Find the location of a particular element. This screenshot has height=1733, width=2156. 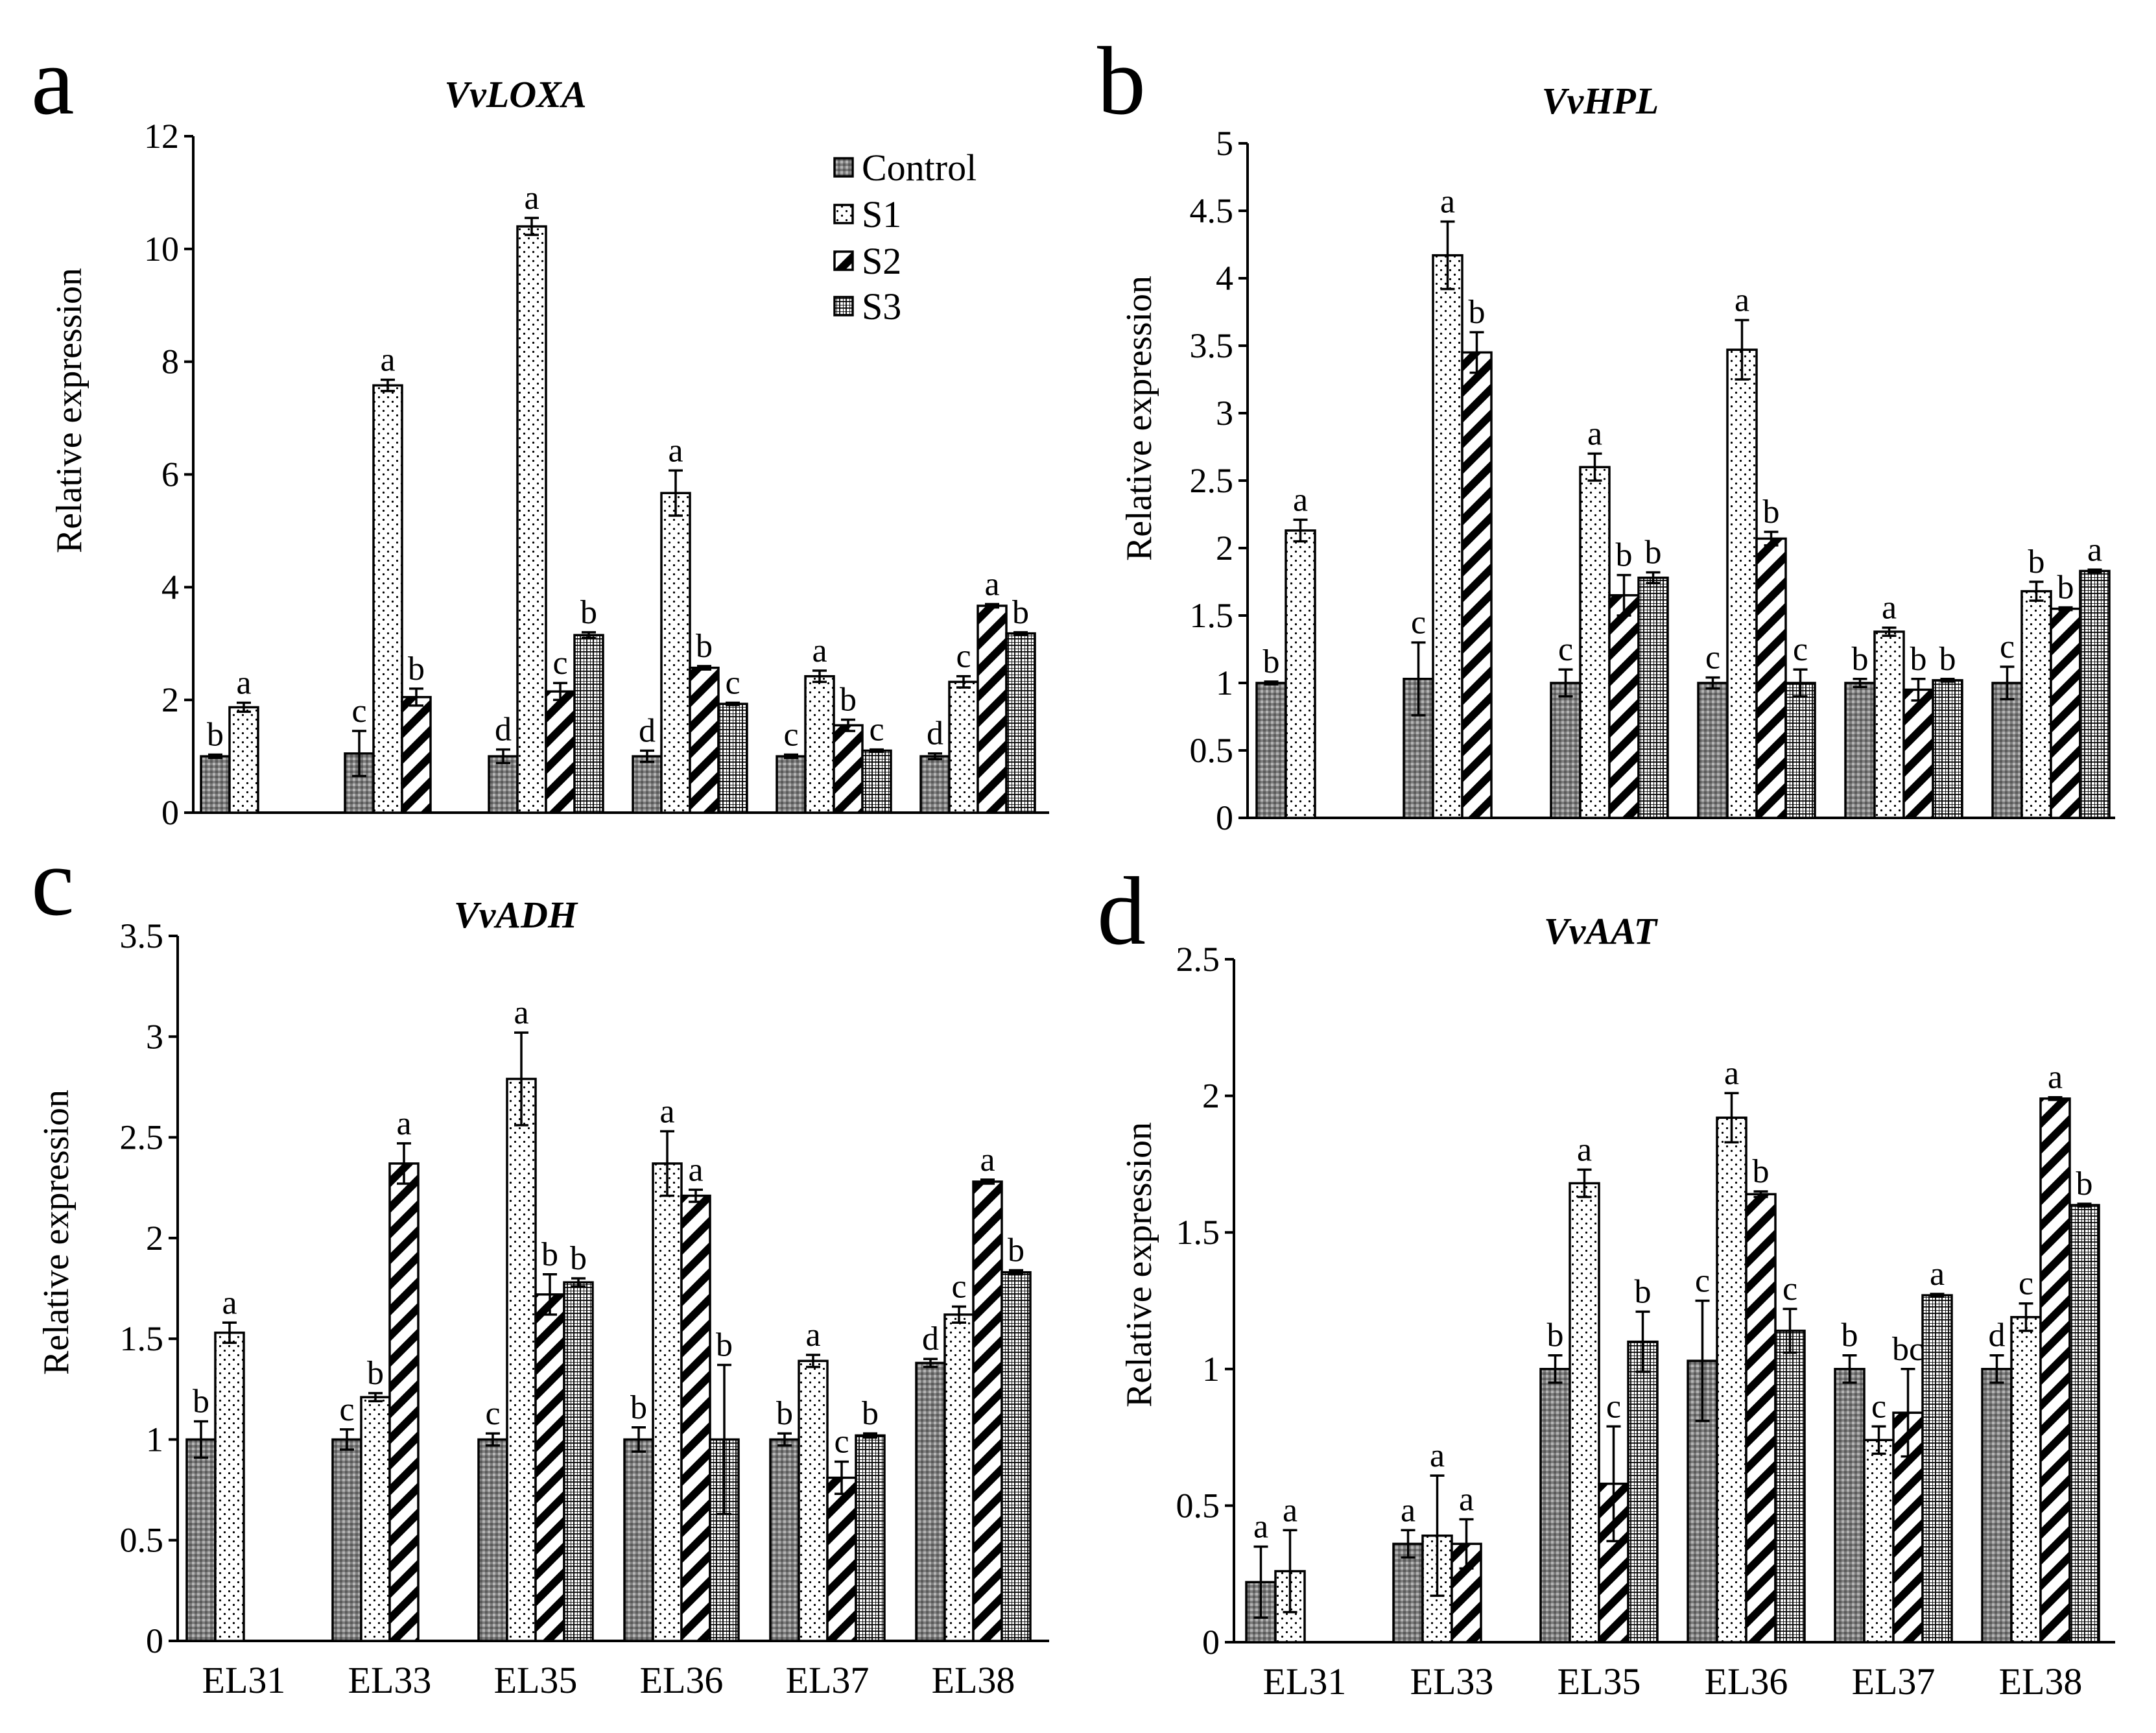

legend-swatch-s1 is located at coordinates (843, 214).